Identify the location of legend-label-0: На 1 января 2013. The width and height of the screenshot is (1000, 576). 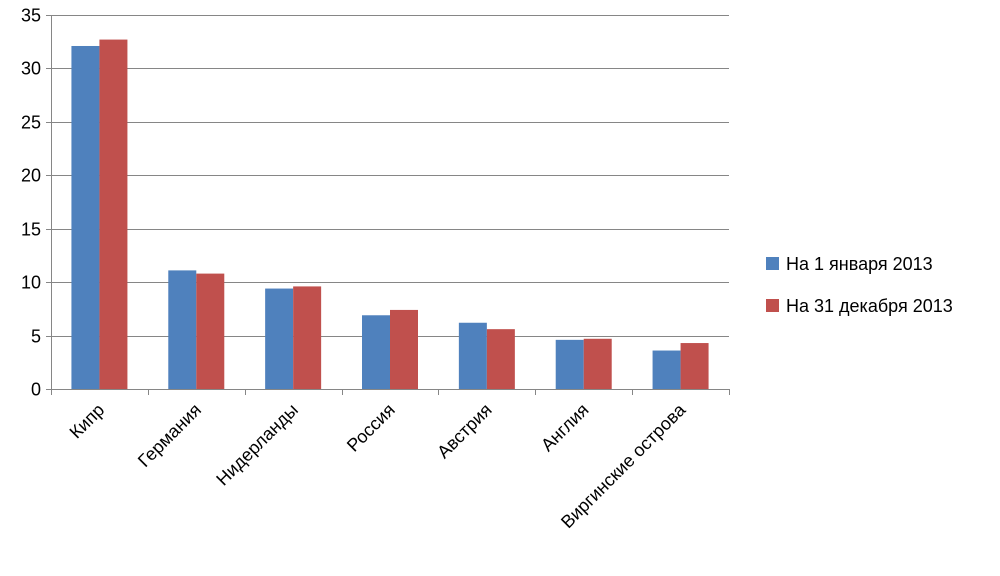
(859, 264).